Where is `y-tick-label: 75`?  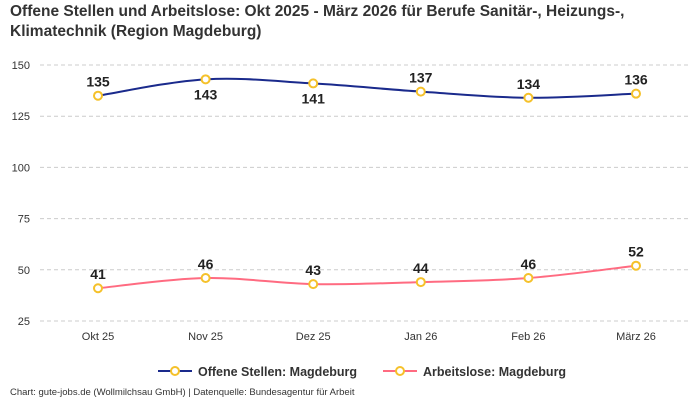
y-tick-label: 75 is located at coordinates (24, 220).